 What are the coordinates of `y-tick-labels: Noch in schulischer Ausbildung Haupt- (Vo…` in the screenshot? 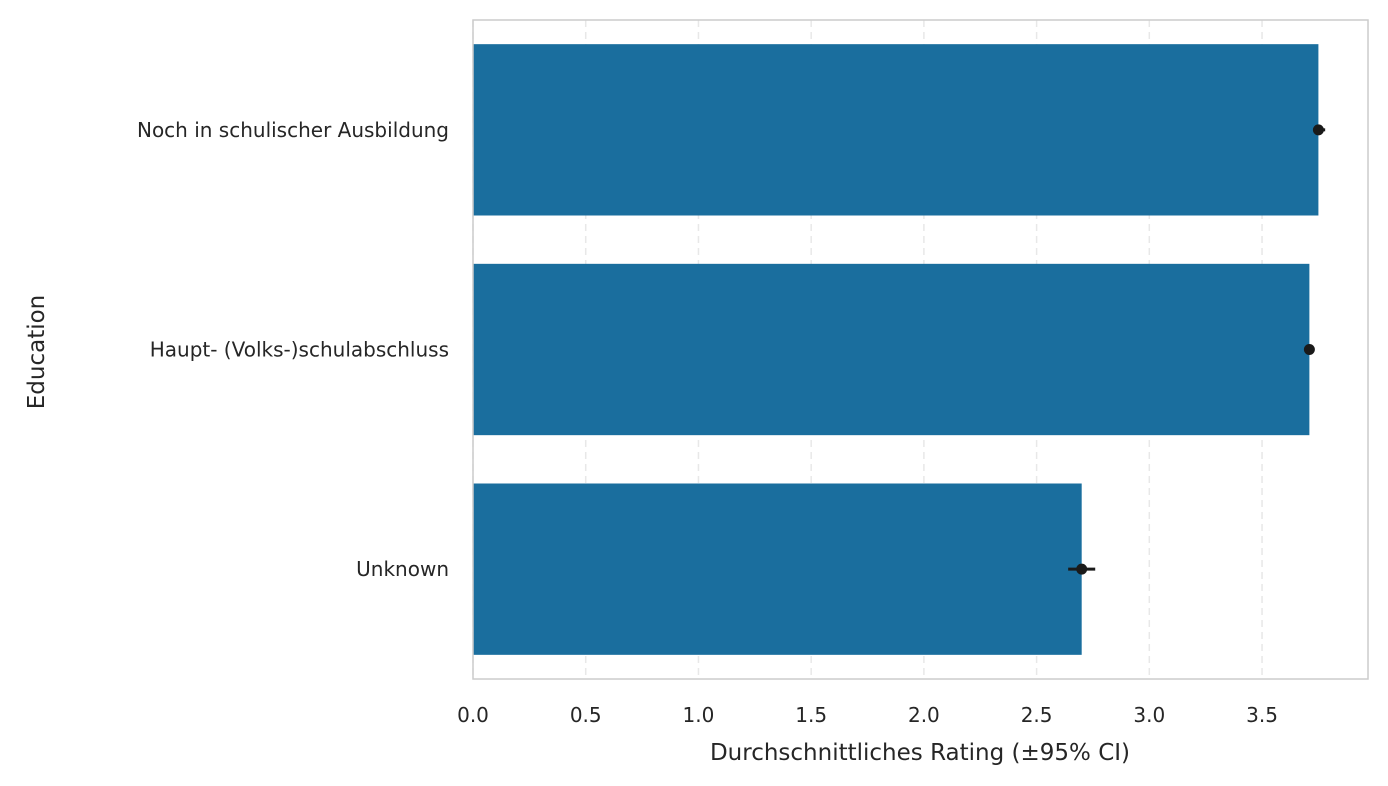 It's located at (293, 349).